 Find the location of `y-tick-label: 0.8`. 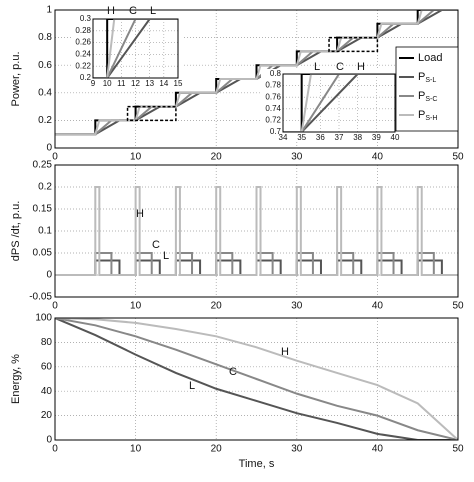

y-tick-label: 0.8 is located at coordinates (45, 37).